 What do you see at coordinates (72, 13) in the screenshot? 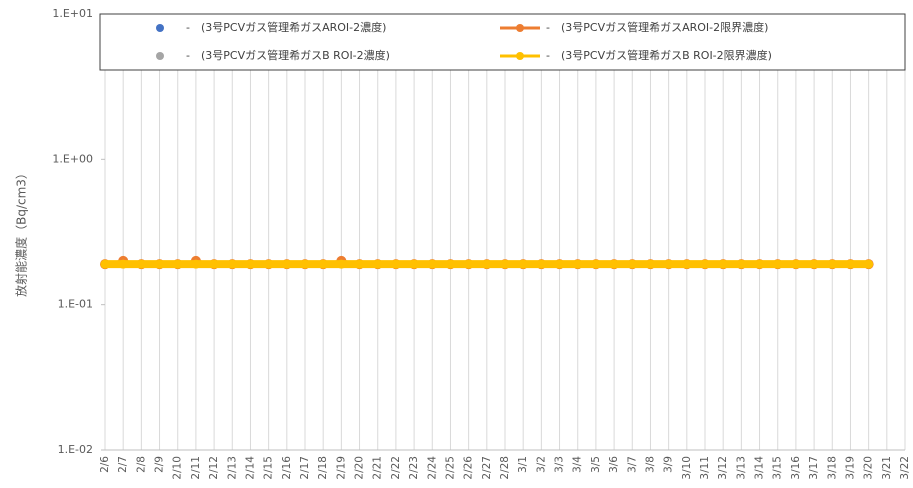
I see `y-tick-label: 1.E+01` at bounding box center [72, 13].